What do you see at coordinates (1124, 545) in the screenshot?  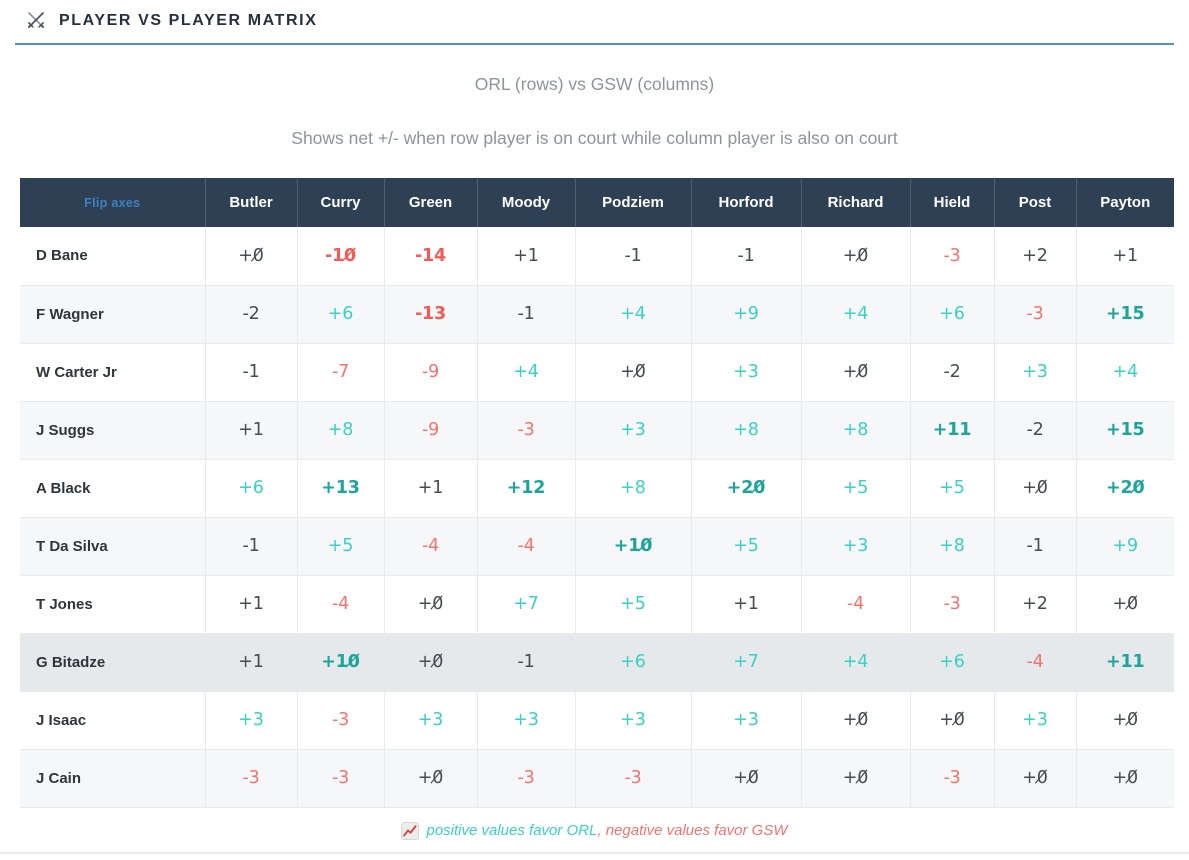 I see `matrix-cell: +9` at bounding box center [1124, 545].